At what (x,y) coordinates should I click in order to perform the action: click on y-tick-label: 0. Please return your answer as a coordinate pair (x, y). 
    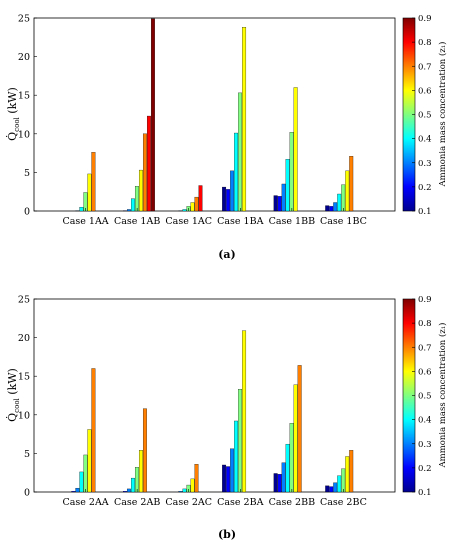
    Looking at the image, I should click on (27, 212).